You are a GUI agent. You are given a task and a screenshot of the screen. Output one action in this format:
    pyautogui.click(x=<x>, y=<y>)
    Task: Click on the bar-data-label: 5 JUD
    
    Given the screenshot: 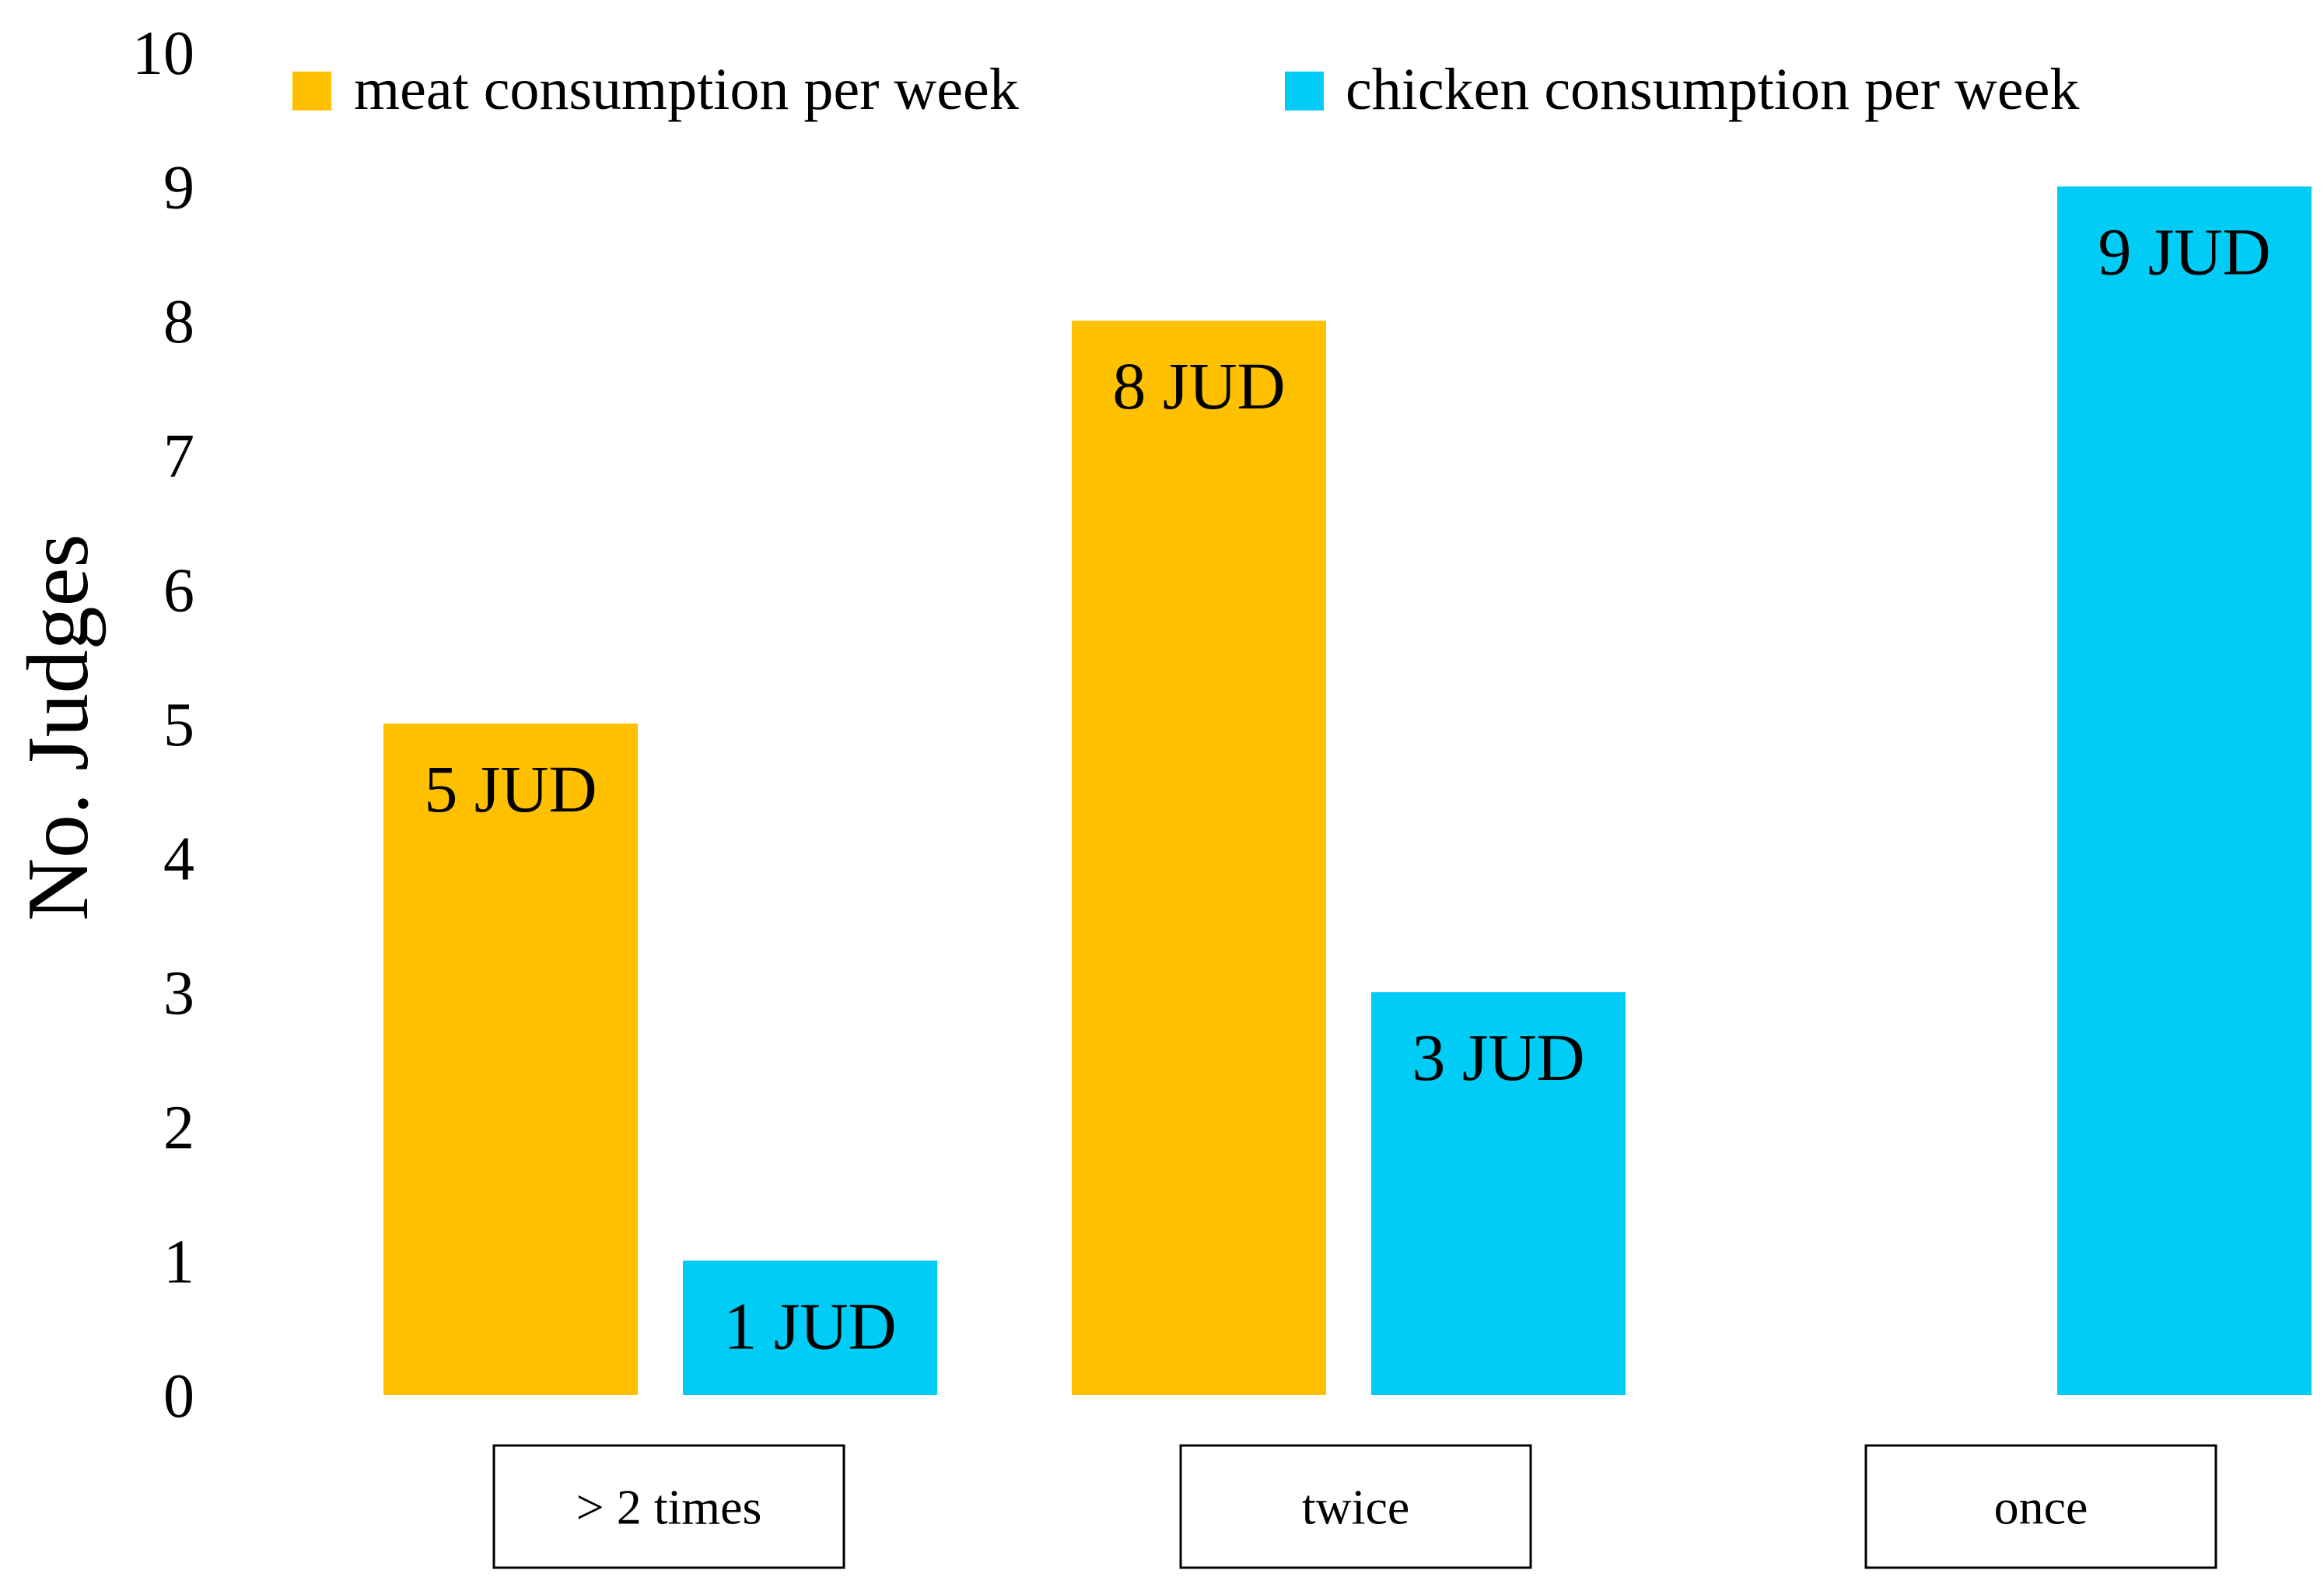 What is the action you would take?
    pyautogui.click(x=511, y=789)
    